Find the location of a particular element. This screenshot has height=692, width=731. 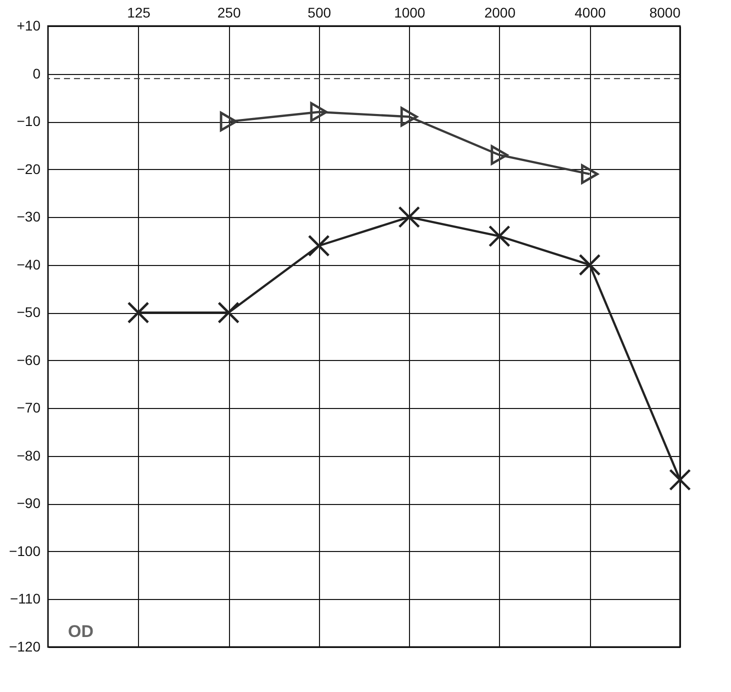

x-tick-label: 2000 is located at coordinates (500, 12).